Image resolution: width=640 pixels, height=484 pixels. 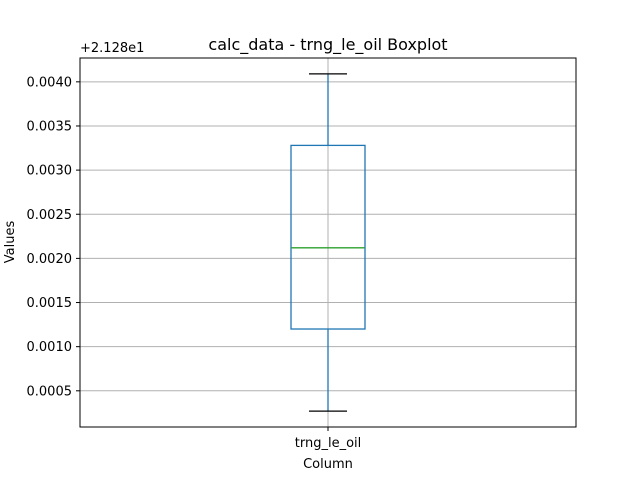 What do you see at coordinates (50, 259) in the screenshot?
I see `y-tick-label: 0.0020` at bounding box center [50, 259].